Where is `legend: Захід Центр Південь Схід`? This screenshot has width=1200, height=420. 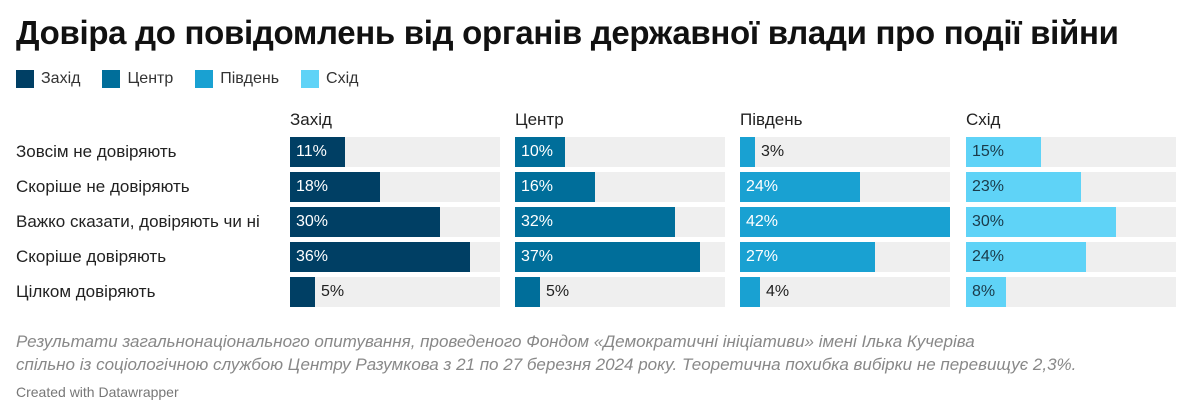 legend: Захід Центр Південь Схід is located at coordinates (198, 79).